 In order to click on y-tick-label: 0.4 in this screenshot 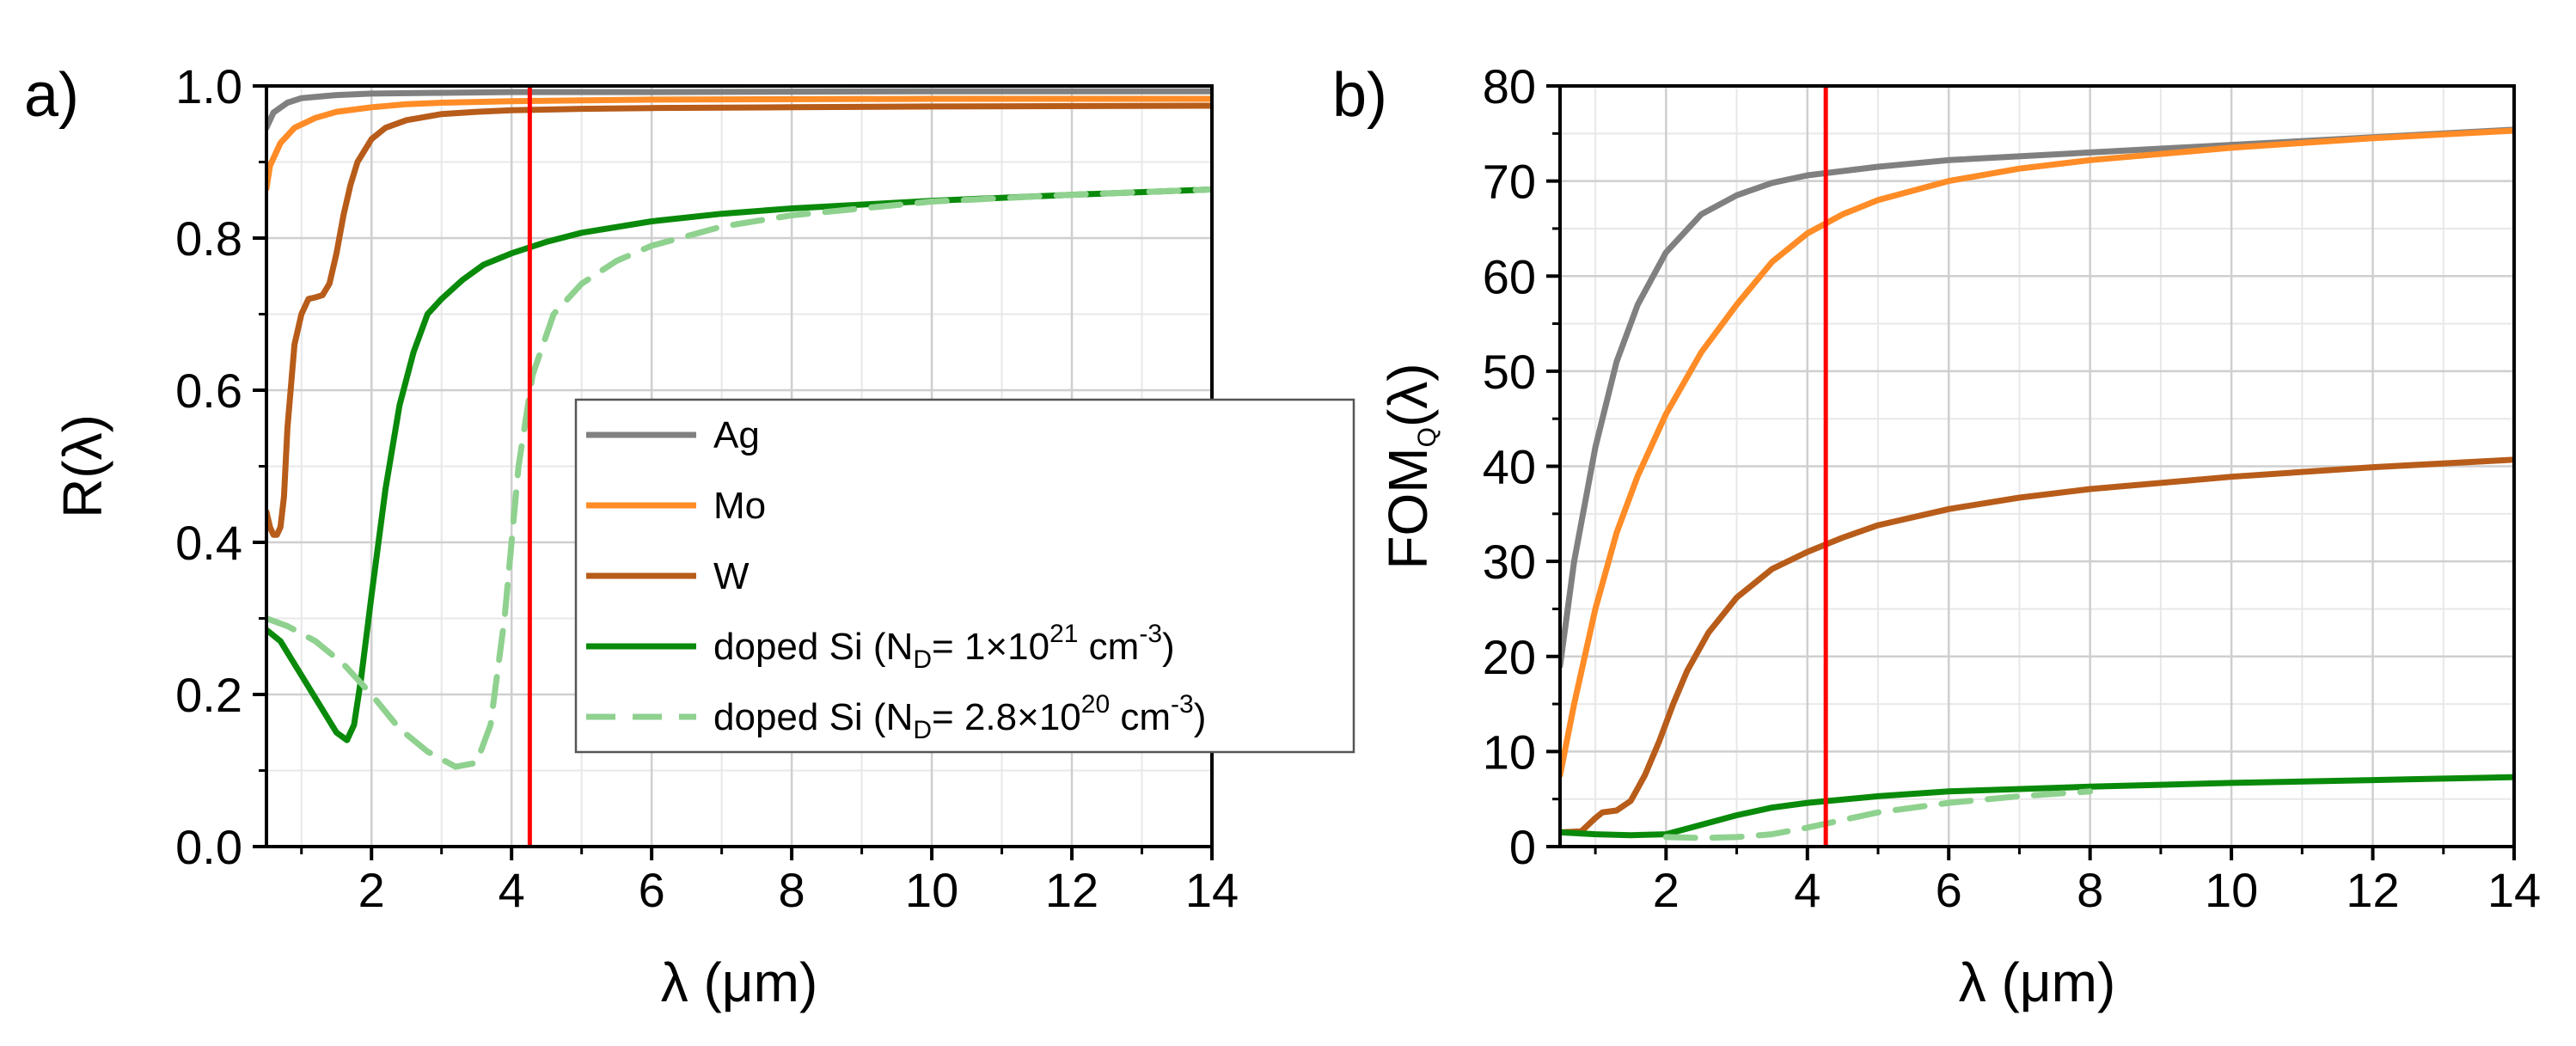, I will do `click(208, 543)`.